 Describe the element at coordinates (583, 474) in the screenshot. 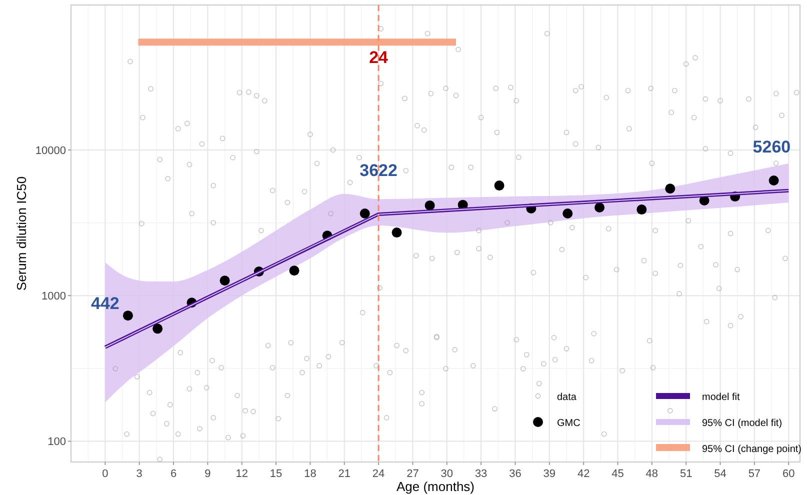

I see `x-tick-label: 42` at that location.